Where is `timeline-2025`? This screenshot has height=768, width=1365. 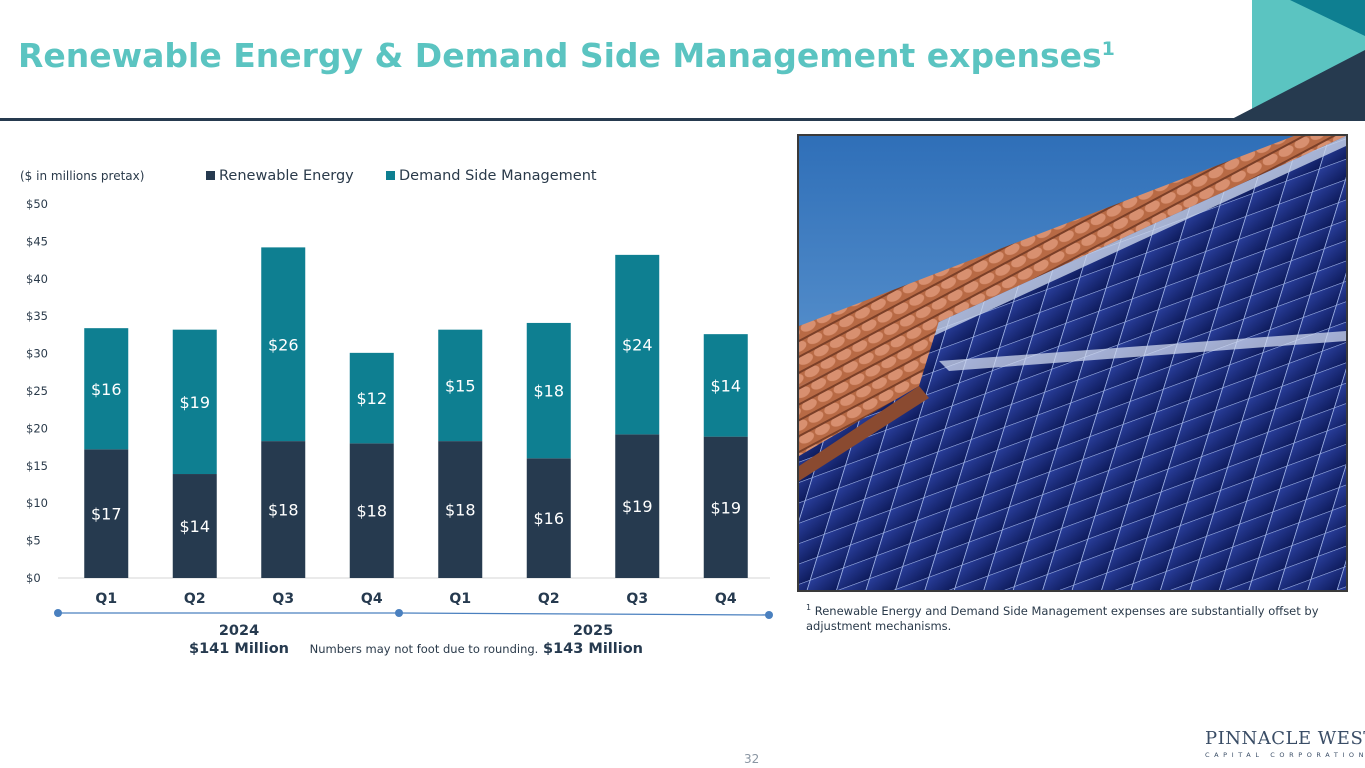 timeline-2025 is located at coordinates (584, 614).